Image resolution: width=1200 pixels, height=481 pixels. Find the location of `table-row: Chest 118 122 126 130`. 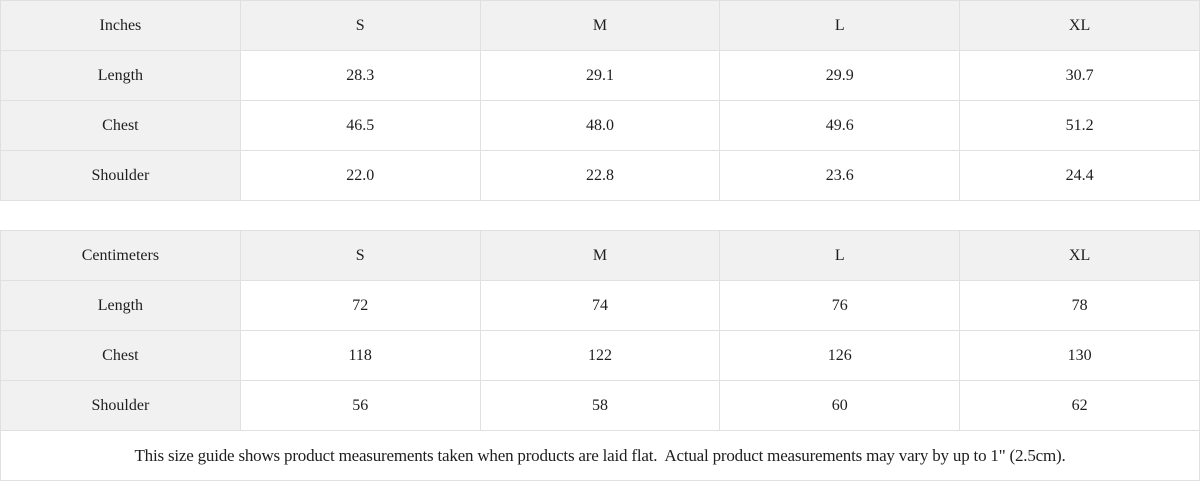

table-row: Chest 118 122 126 130 is located at coordinates (600, 355).